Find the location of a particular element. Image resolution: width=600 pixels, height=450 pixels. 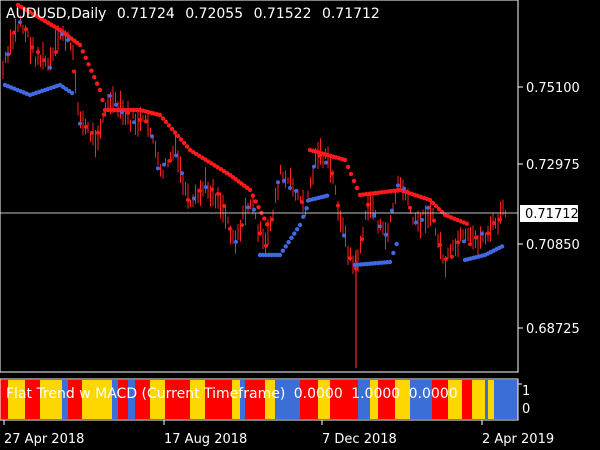

price-tick-label: 0.72975 is located at coordinates (553, 165).